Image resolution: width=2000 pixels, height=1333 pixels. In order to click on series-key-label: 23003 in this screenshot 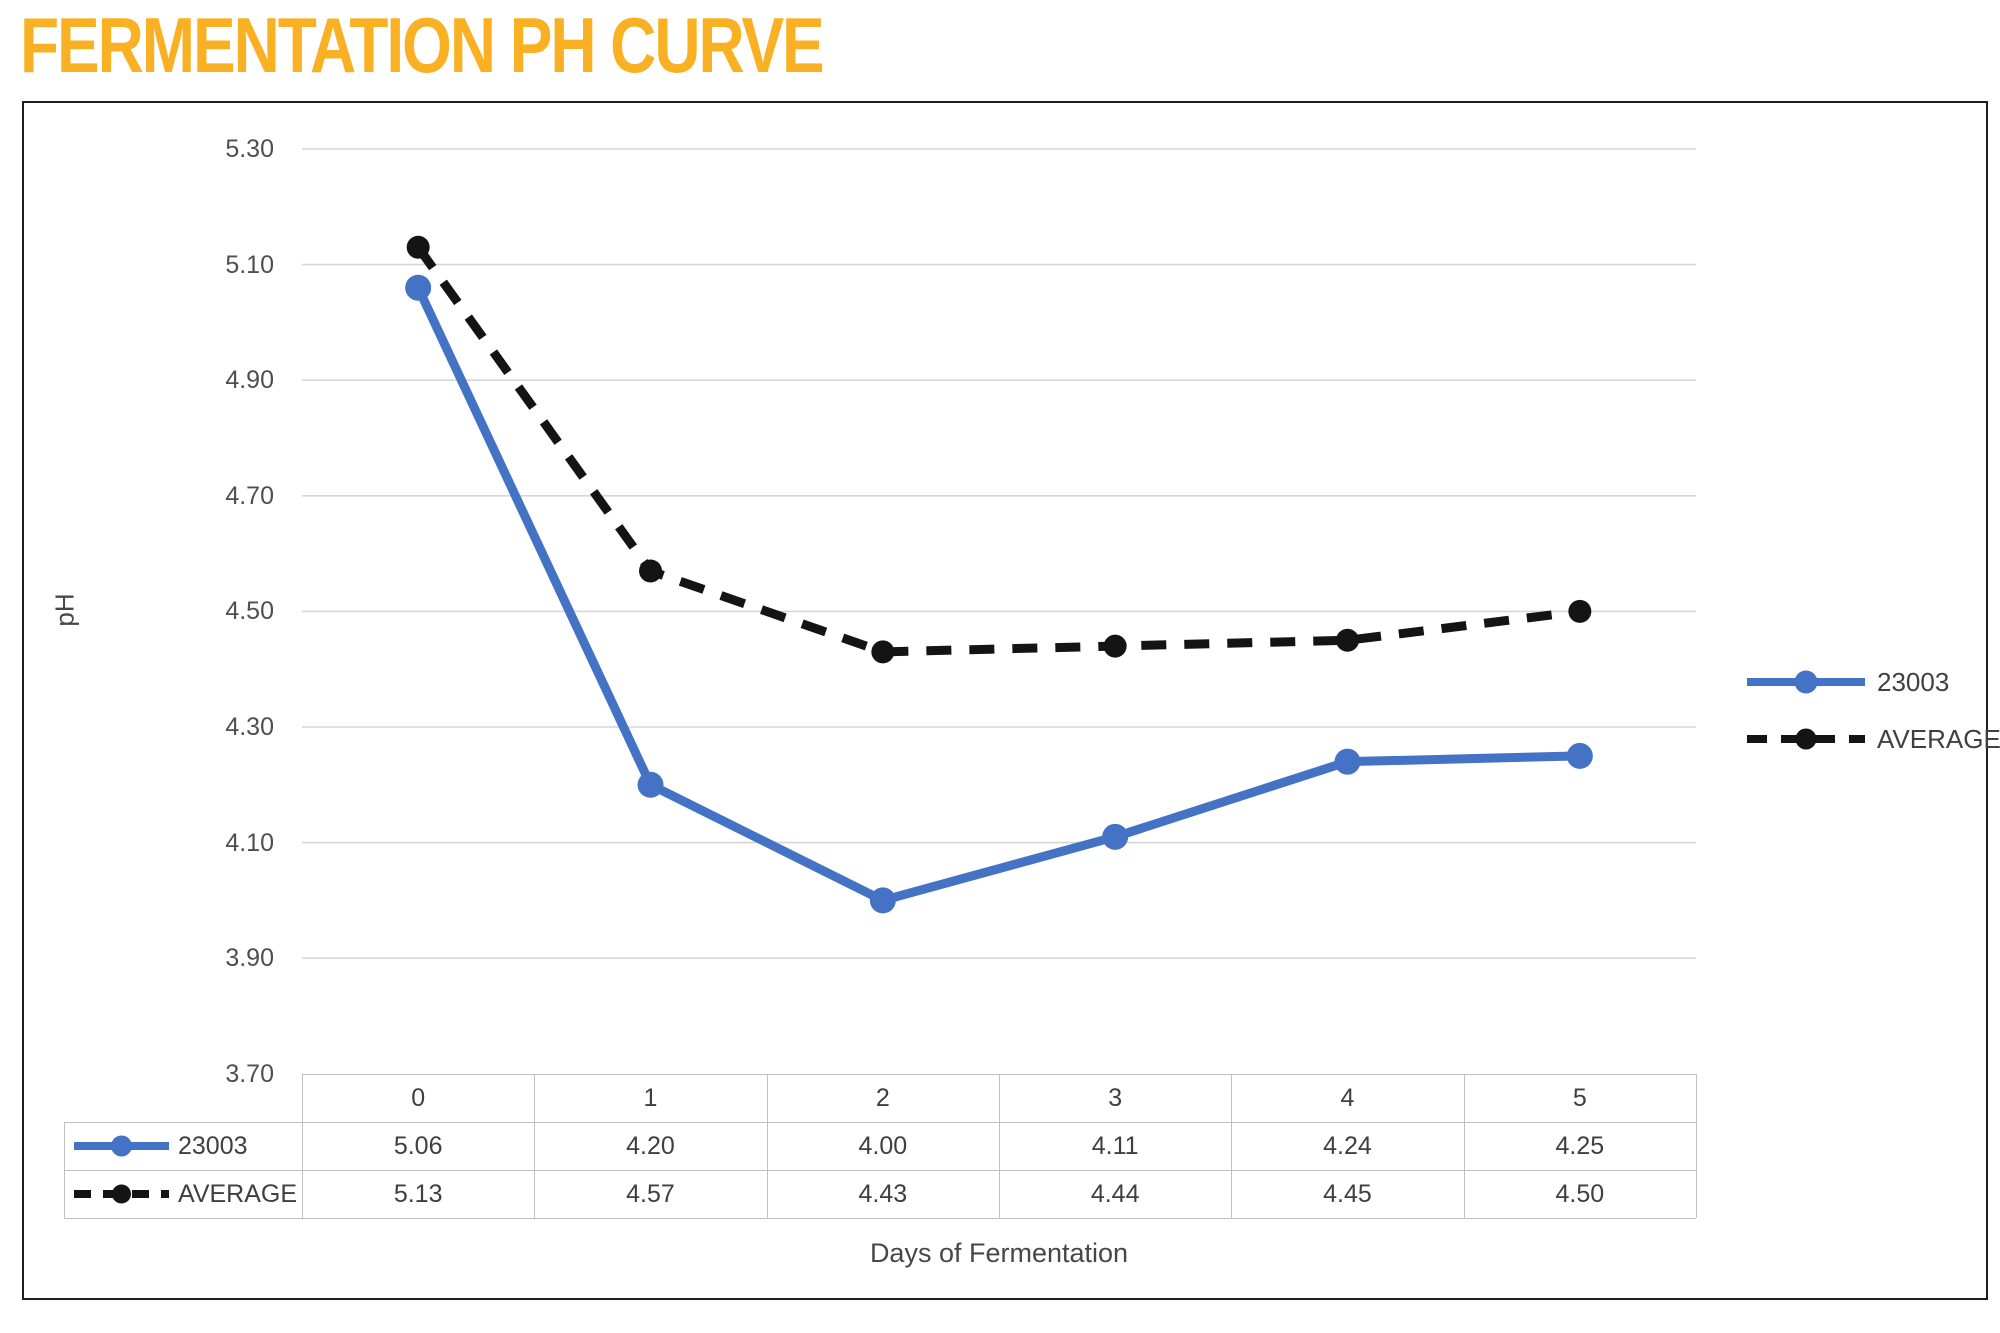, I will do `click(213, 1145)`.